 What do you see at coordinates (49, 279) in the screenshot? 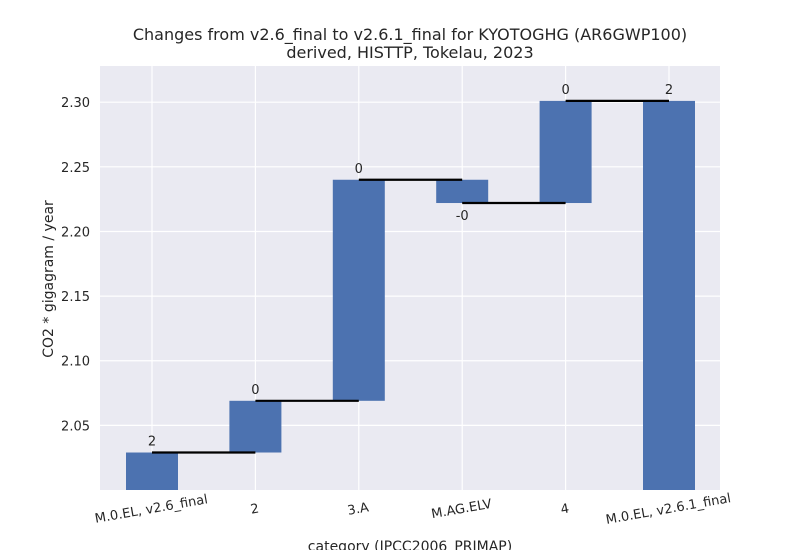
I see `y-axis-label: CO2 * gigagram / year` at bounding box center [49, 279].